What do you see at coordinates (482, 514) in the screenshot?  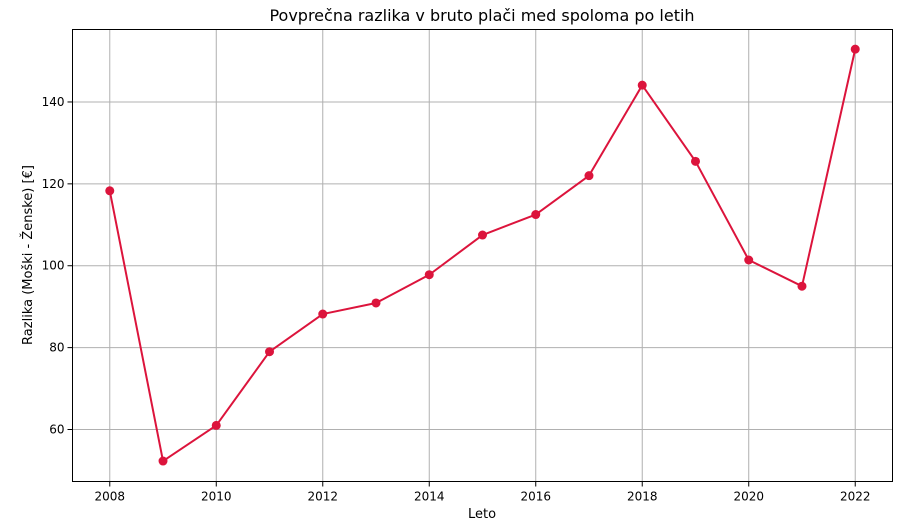 I see `x-axis-label: Leto` at bounding box center [482, 514].